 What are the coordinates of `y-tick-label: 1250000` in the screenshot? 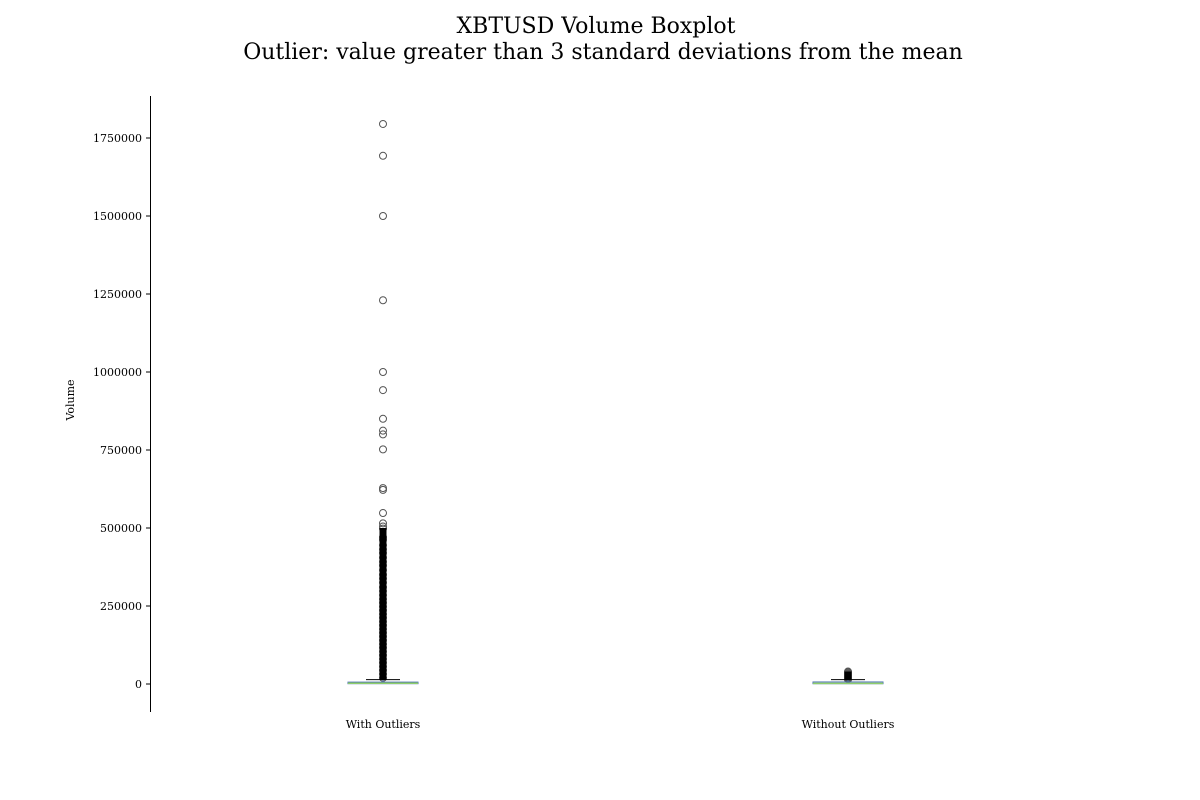 It's located at (117, 294).